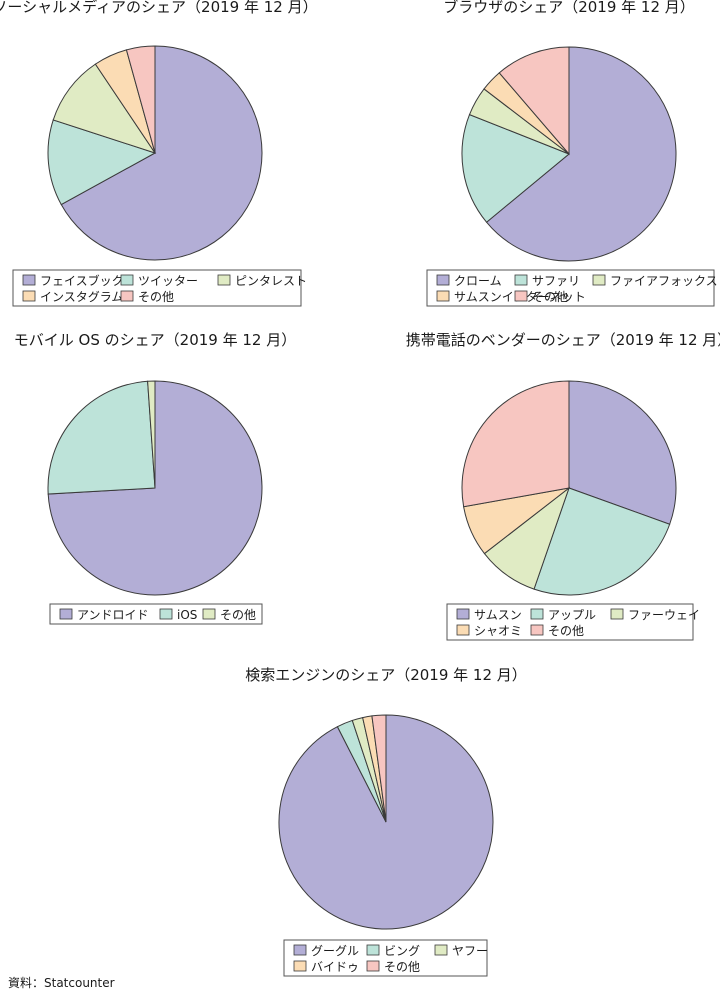 The image size is (720, 991). I want to click on legend-label: クローム, so click(478, 281).